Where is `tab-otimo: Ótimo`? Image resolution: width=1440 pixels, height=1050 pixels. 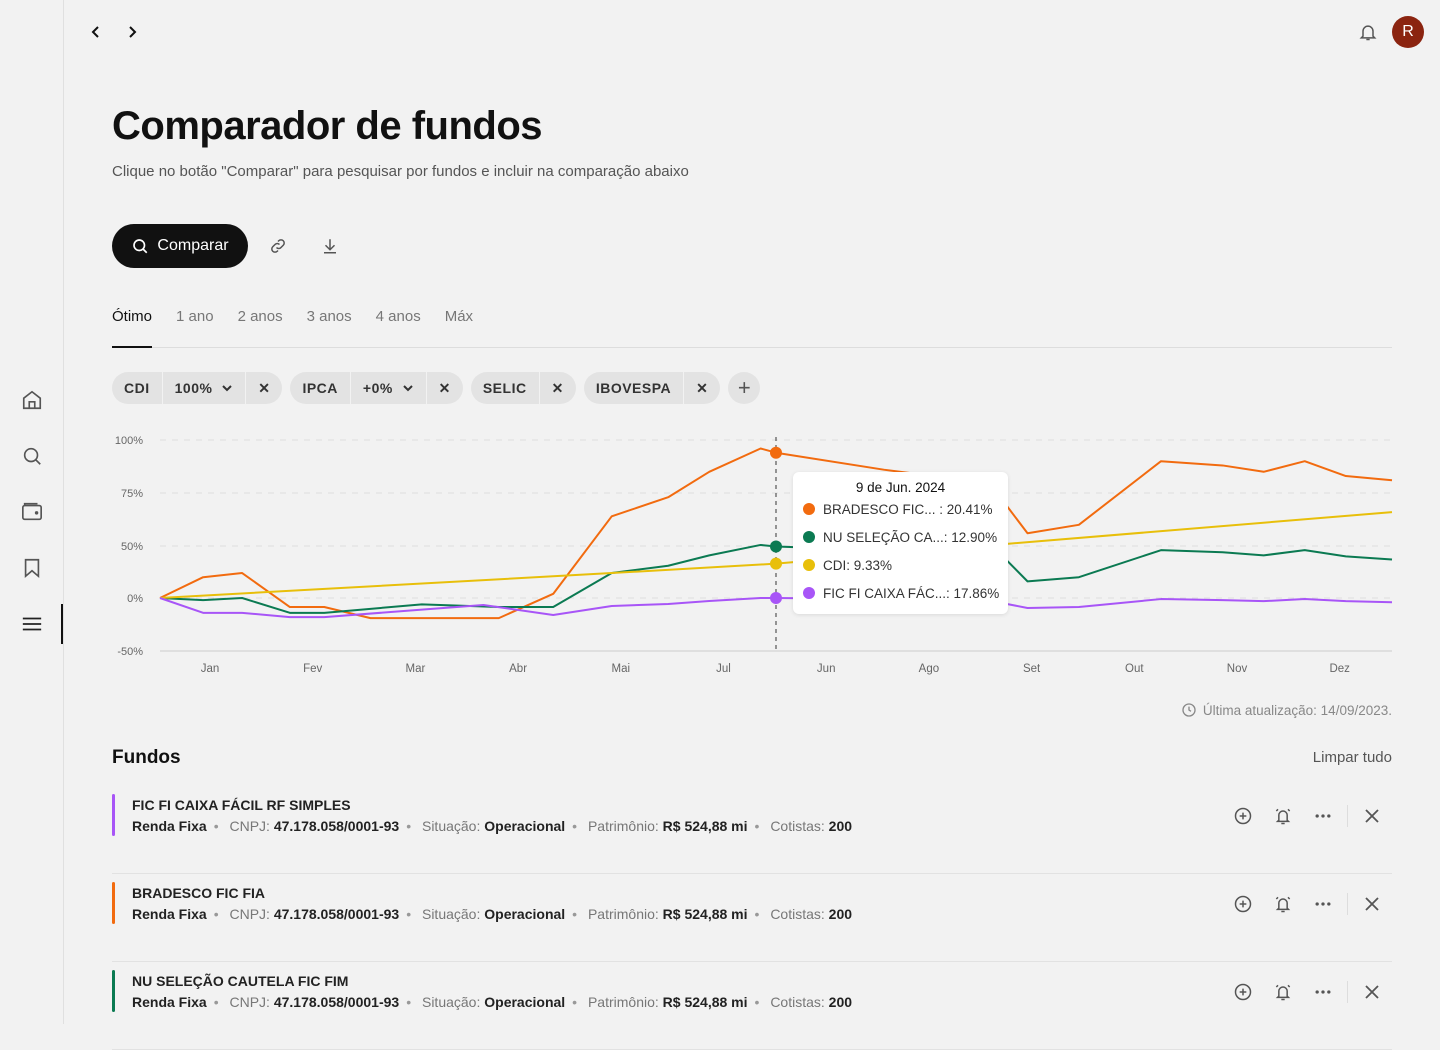
tab-otimo: Ótimo is located at coordinates (132, 328).